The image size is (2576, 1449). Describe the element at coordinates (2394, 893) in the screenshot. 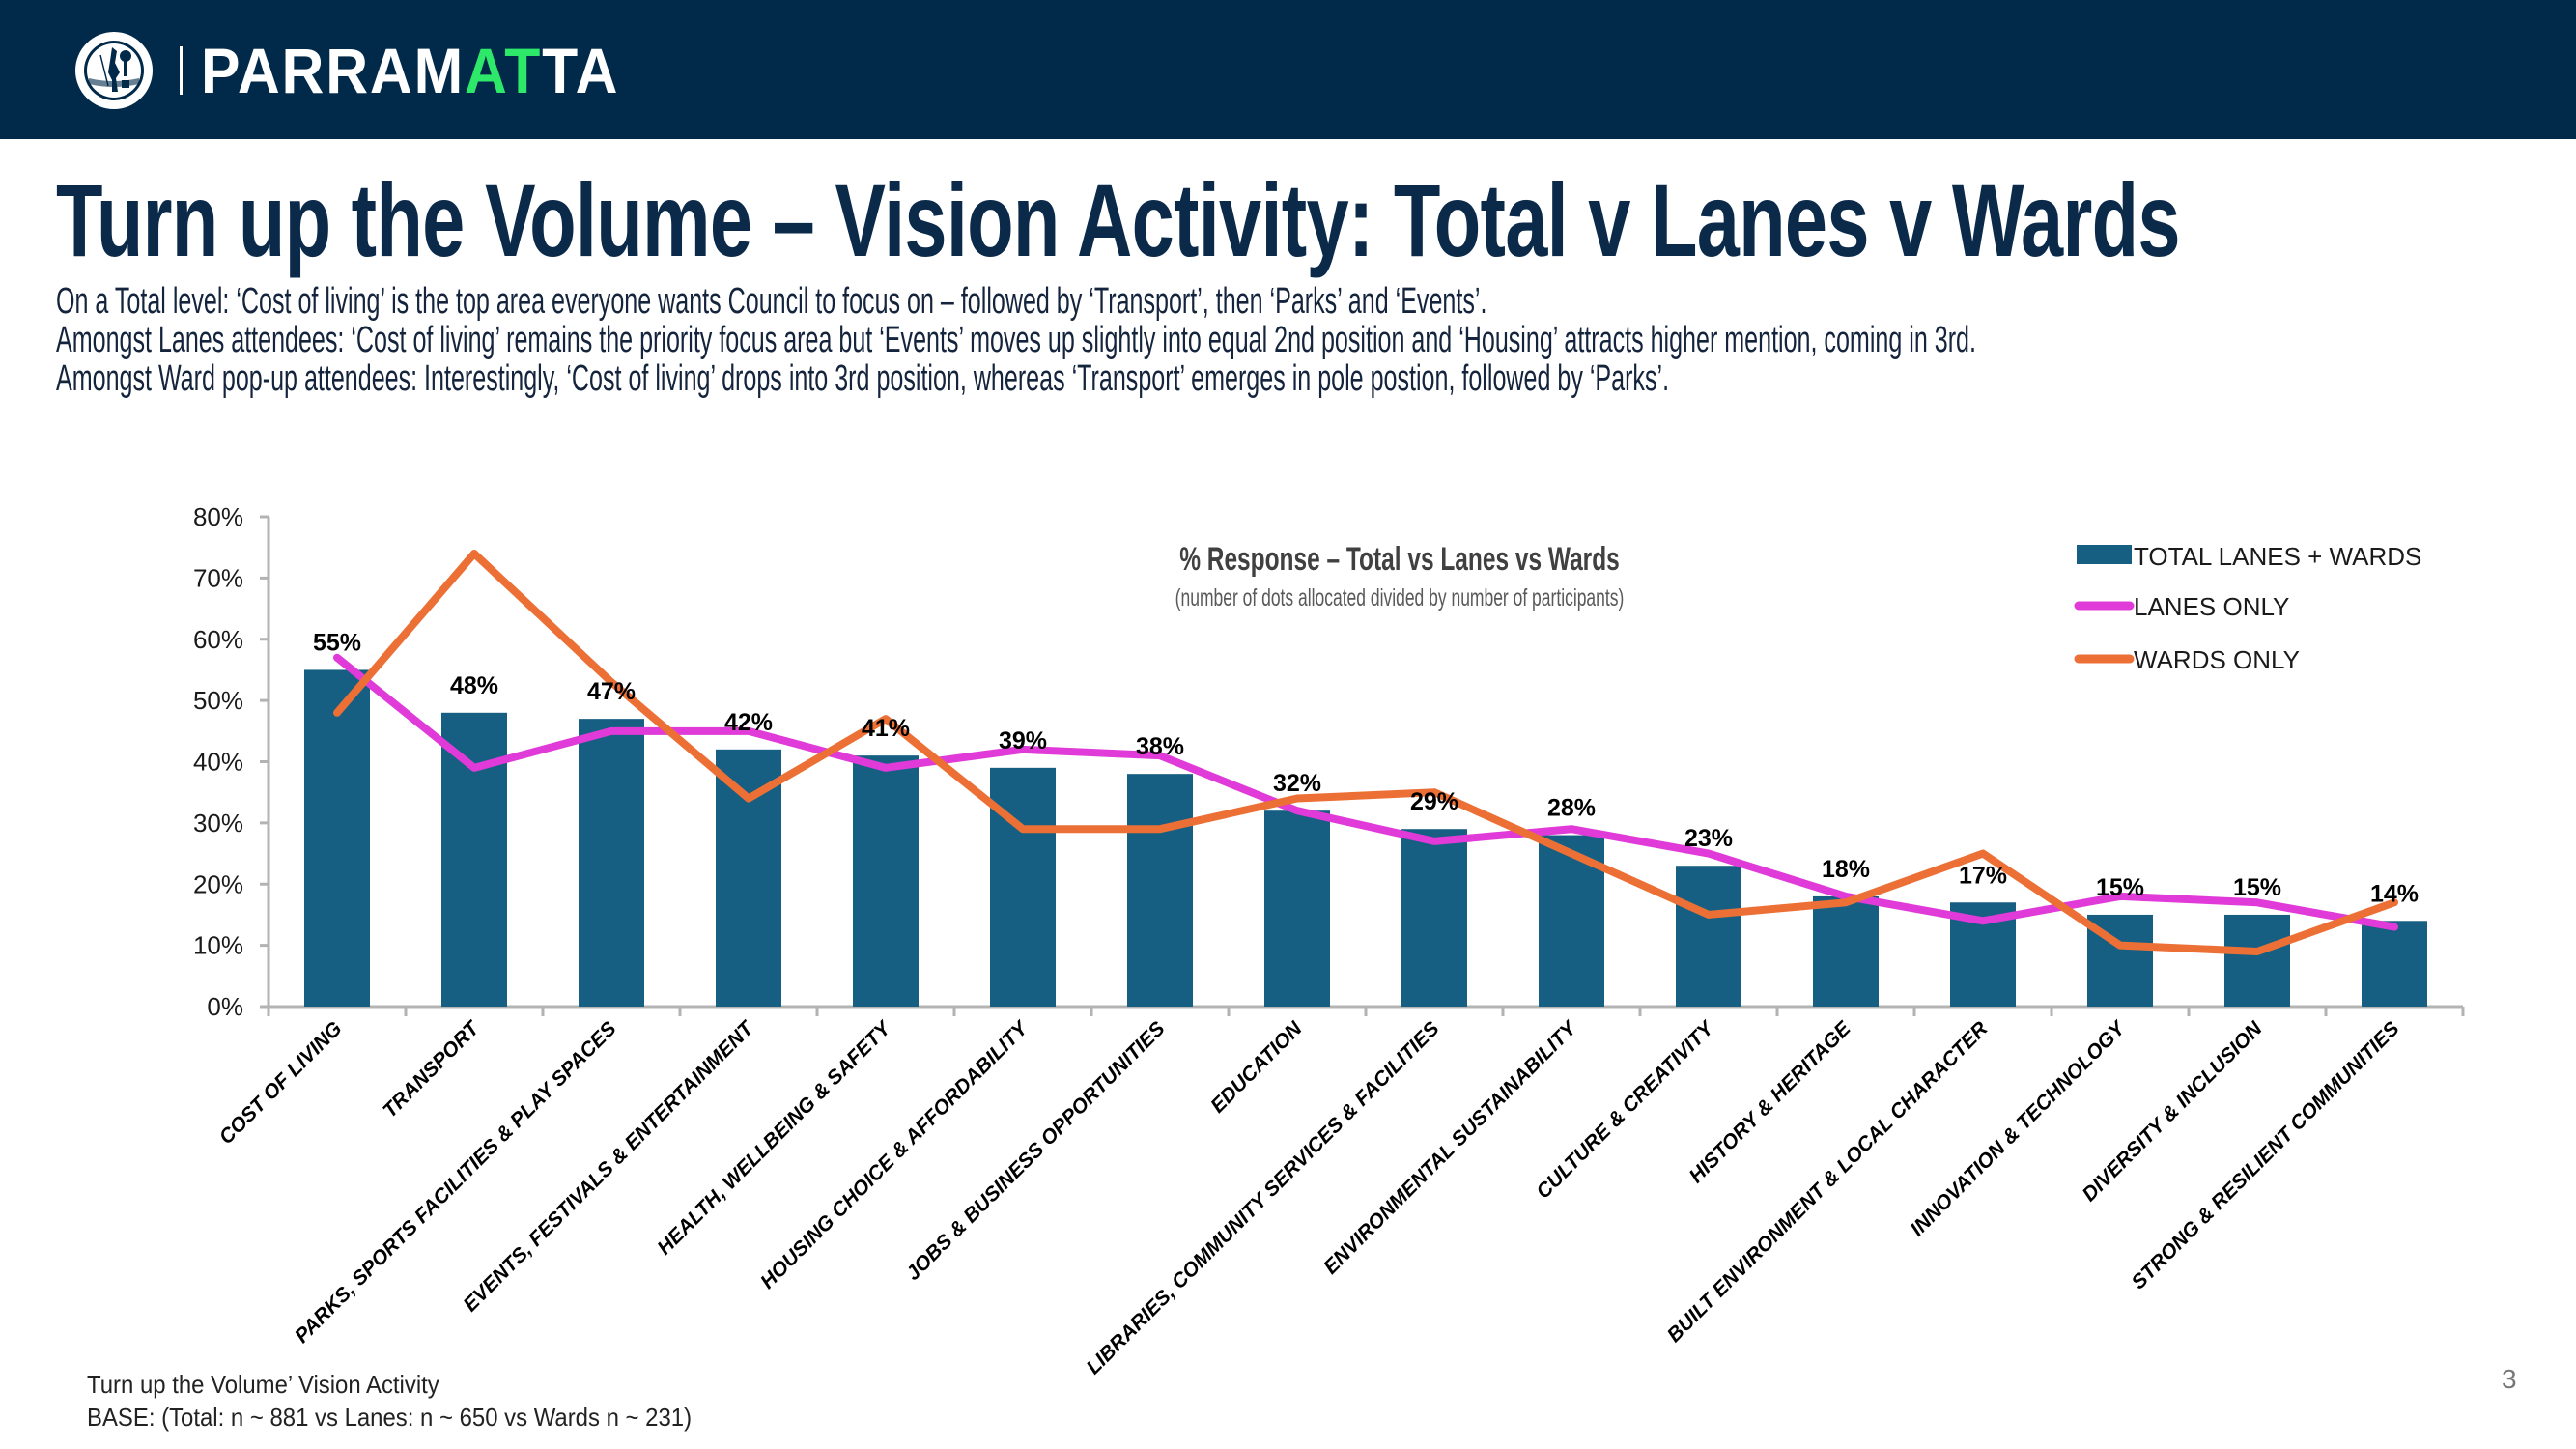

I see `bar-data-label: 14%` at that location.